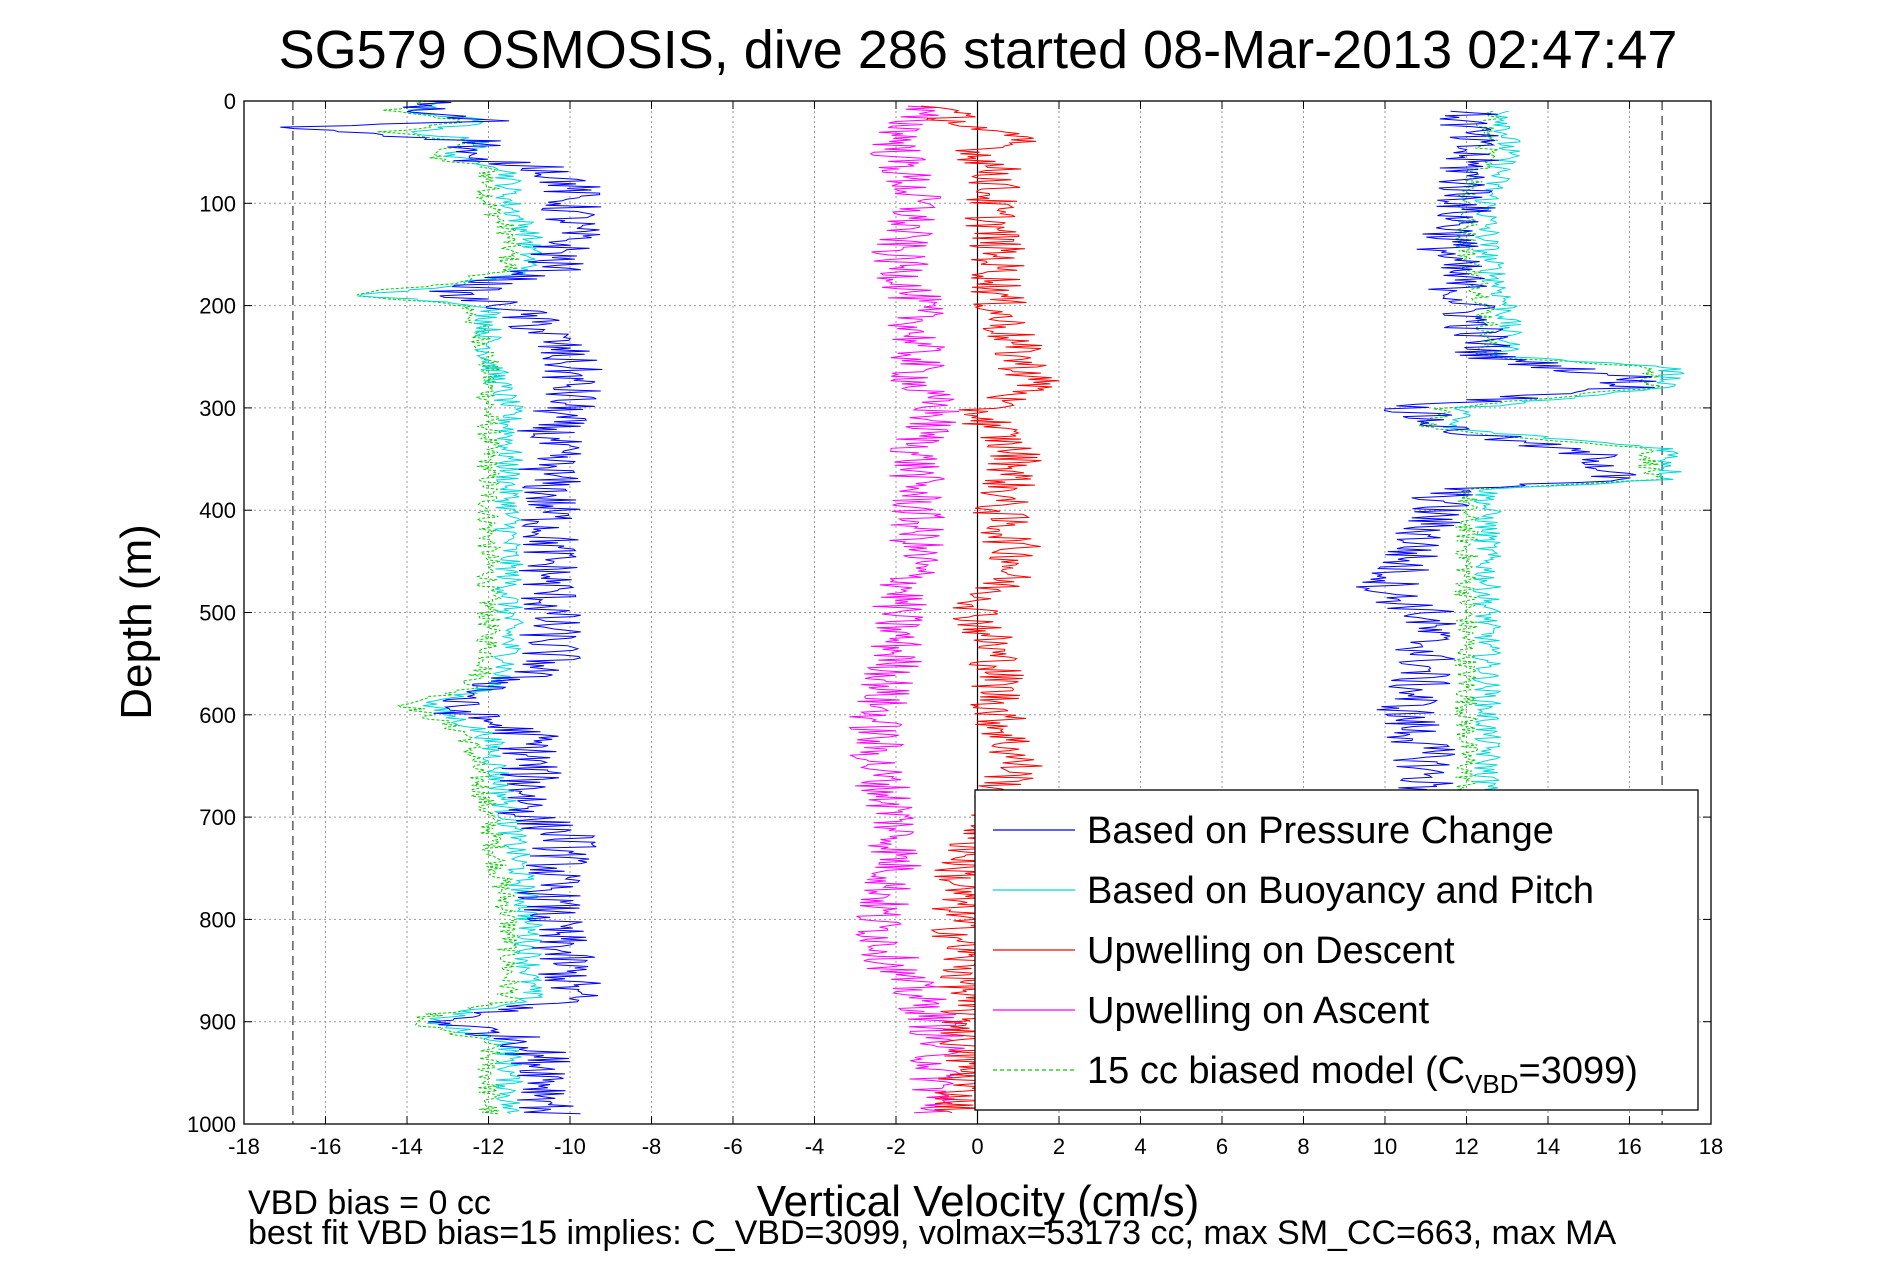  Describe the element at coordinates (1140, 1146) in the screenshot. I see `x-tick-label: 4` at that location.